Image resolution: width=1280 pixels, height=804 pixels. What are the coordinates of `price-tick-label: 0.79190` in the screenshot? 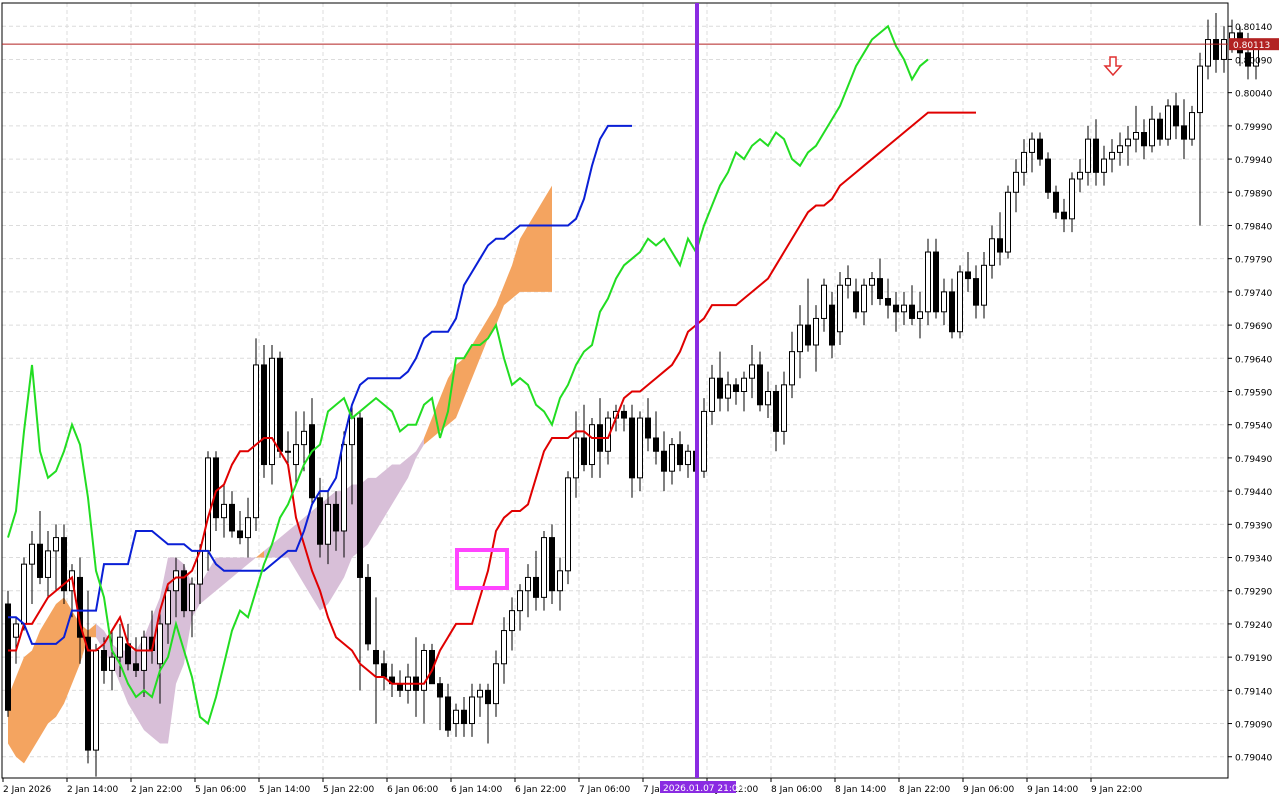 It's located at (1253, 659).